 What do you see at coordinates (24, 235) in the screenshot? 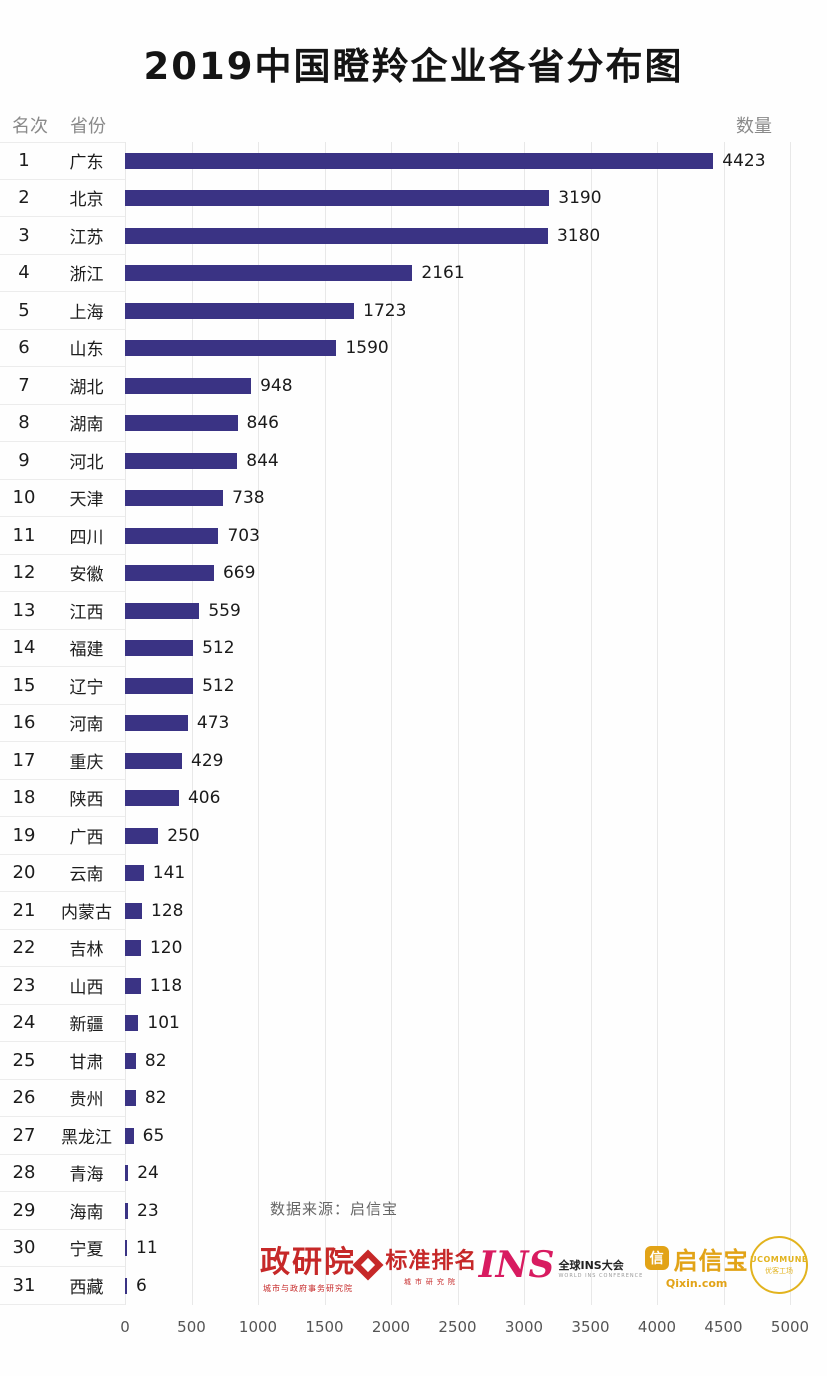
I see `rank-label: 3` at bounding box center [24, 235].